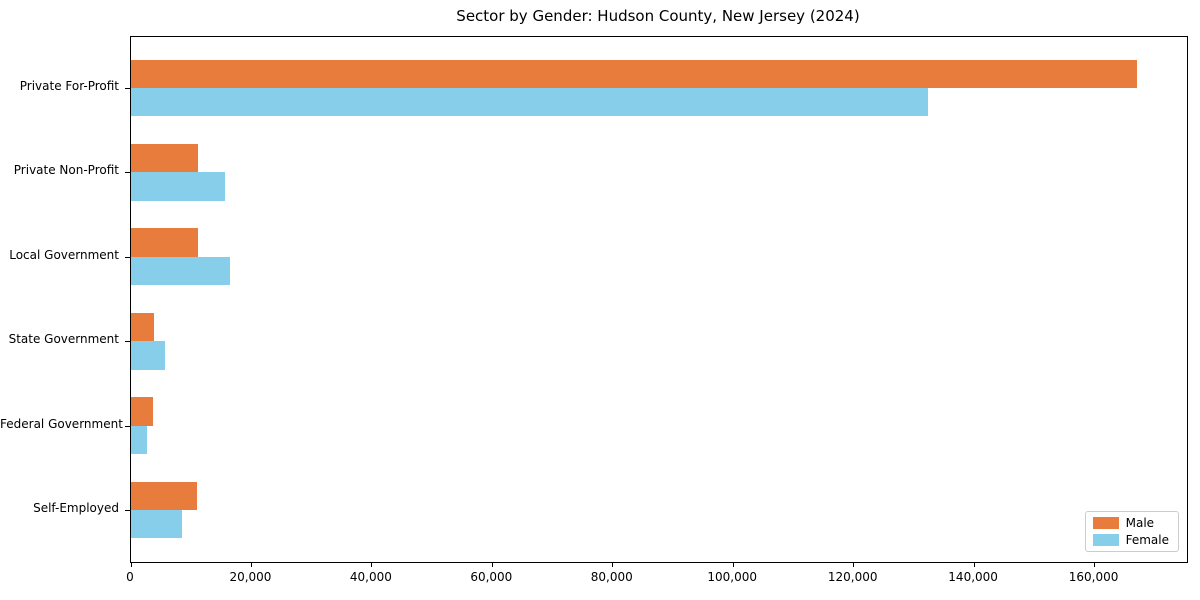 Image resolution: width=1200 pixels, height=600 pixels. I want to click on legend-item-male: Male, so click(1130, 523).